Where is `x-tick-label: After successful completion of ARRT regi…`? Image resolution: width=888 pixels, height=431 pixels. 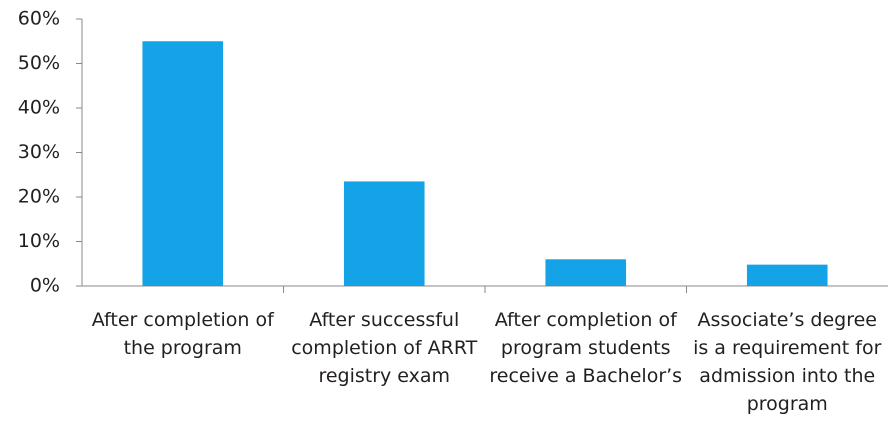
x-tick-label: After successful completion of ARRT regi… is located at coordinates (384, 348).